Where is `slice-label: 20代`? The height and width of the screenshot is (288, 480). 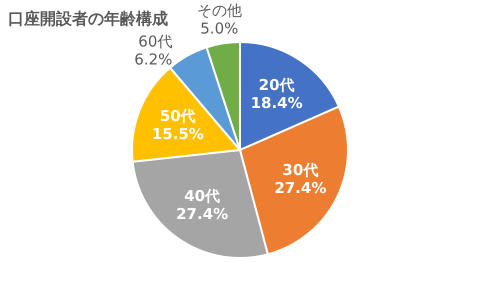 slice-label: 20代 is located at coordinates (276, 85).